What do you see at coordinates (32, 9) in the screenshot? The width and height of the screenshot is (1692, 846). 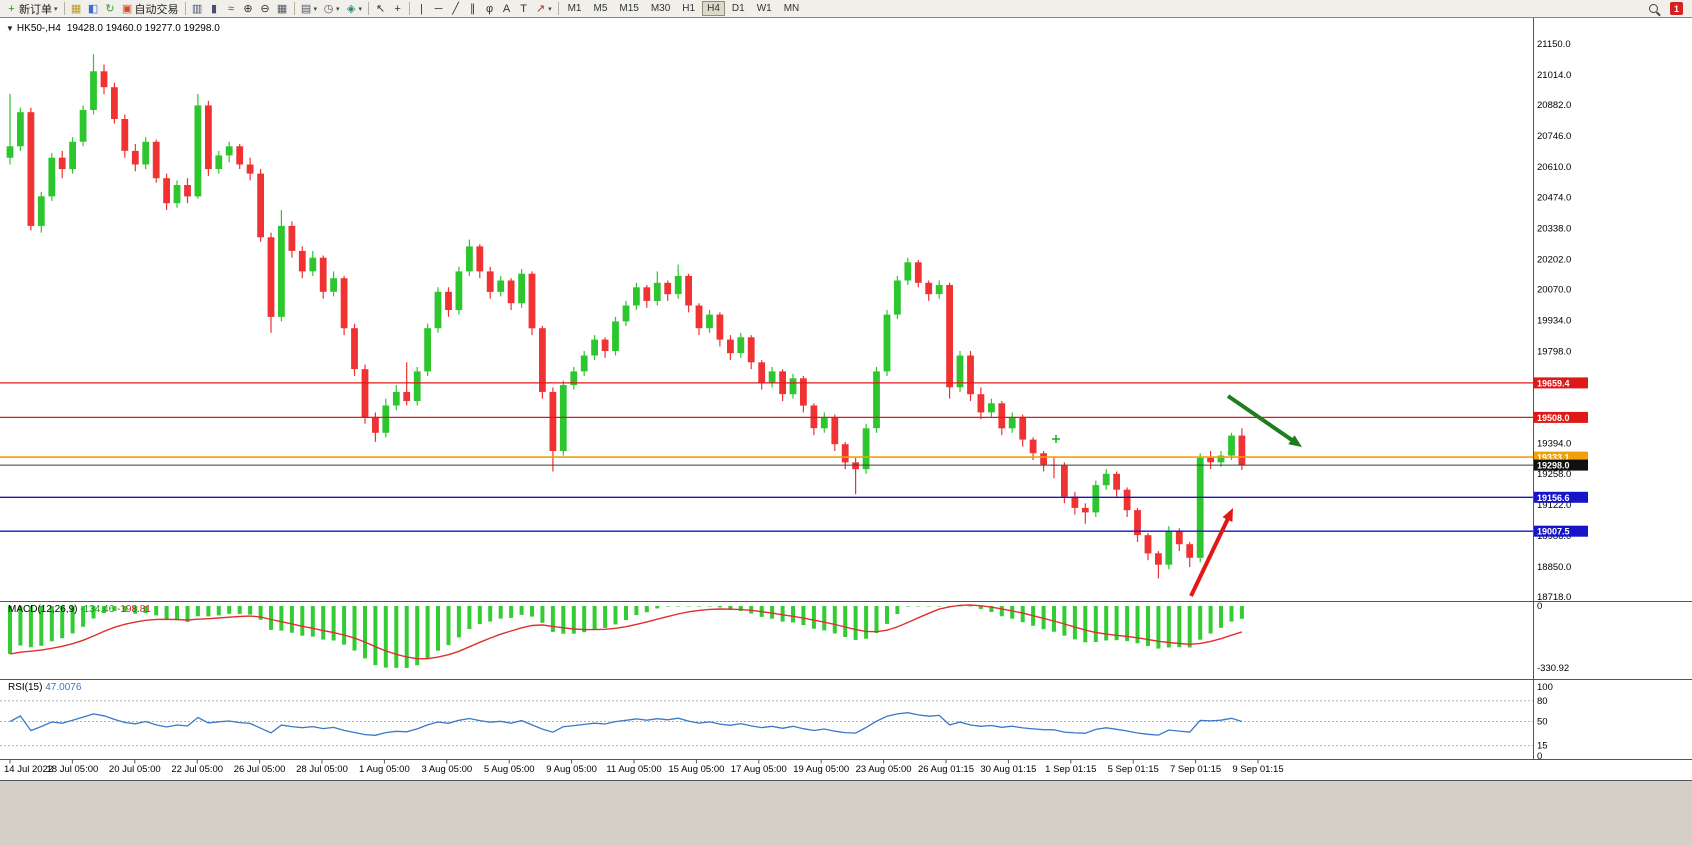 I see `new-order-button: + 新订单 ▾` at bounding box center [32, 9].